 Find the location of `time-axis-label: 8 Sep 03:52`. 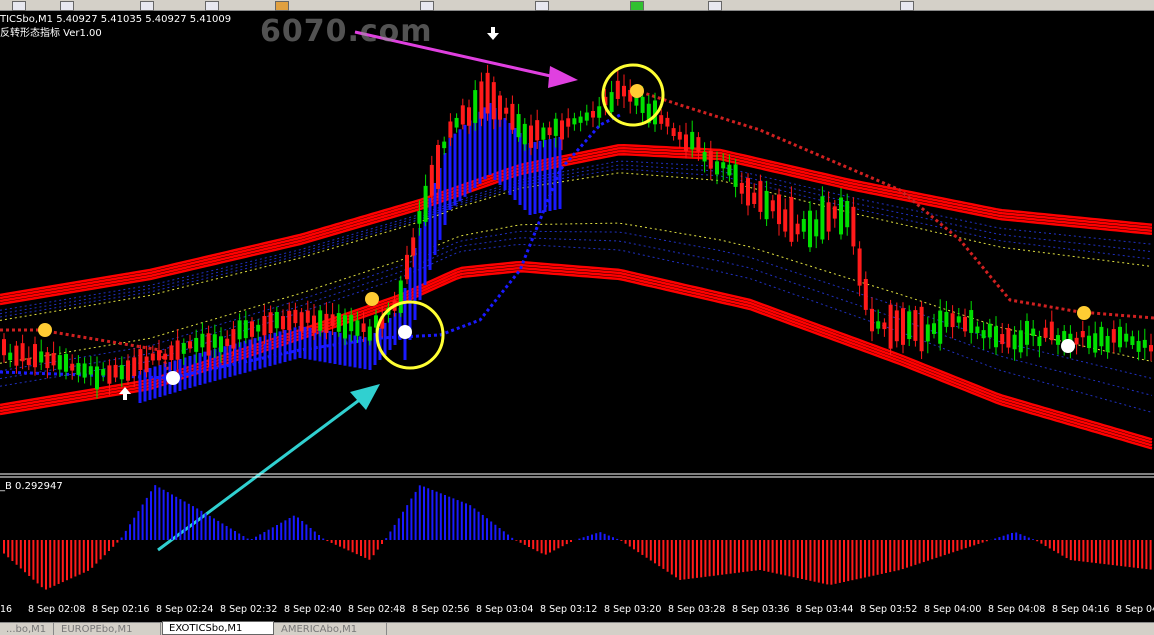

time-axis-label: 8 Sep 03:52 is located at coordinates (889, 609).